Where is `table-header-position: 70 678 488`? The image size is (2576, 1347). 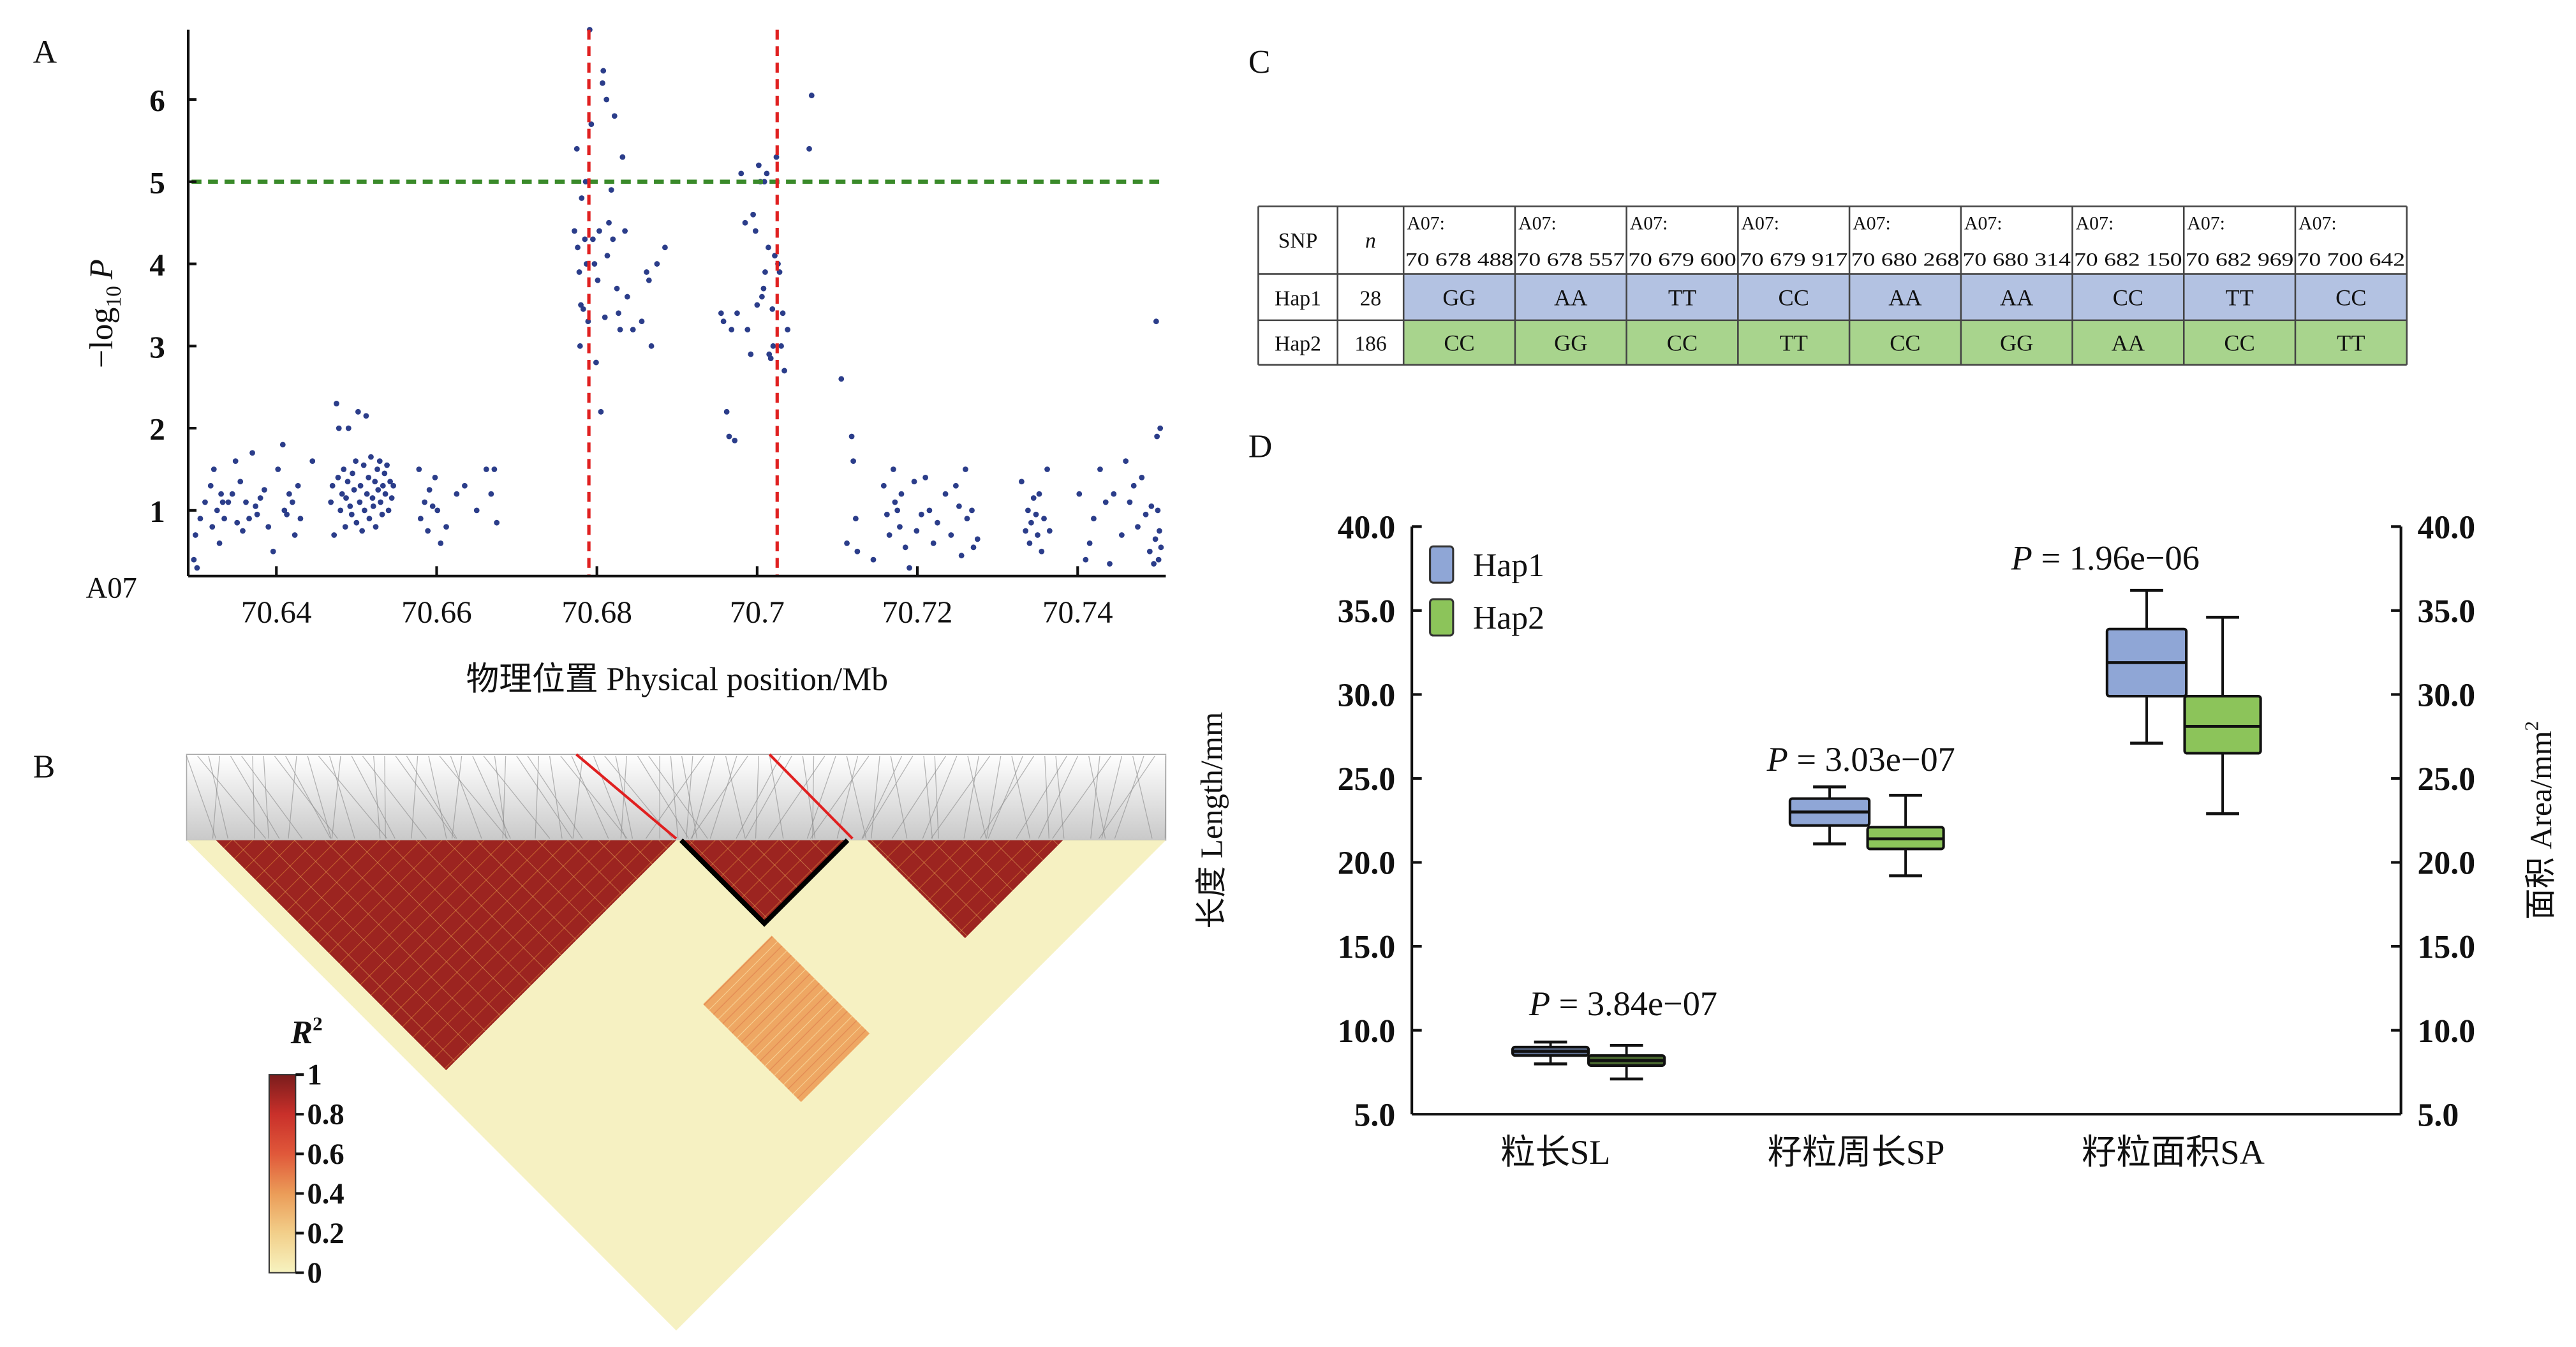 table-header-position: 70 678 488 is located at coordinates (1459, 260).